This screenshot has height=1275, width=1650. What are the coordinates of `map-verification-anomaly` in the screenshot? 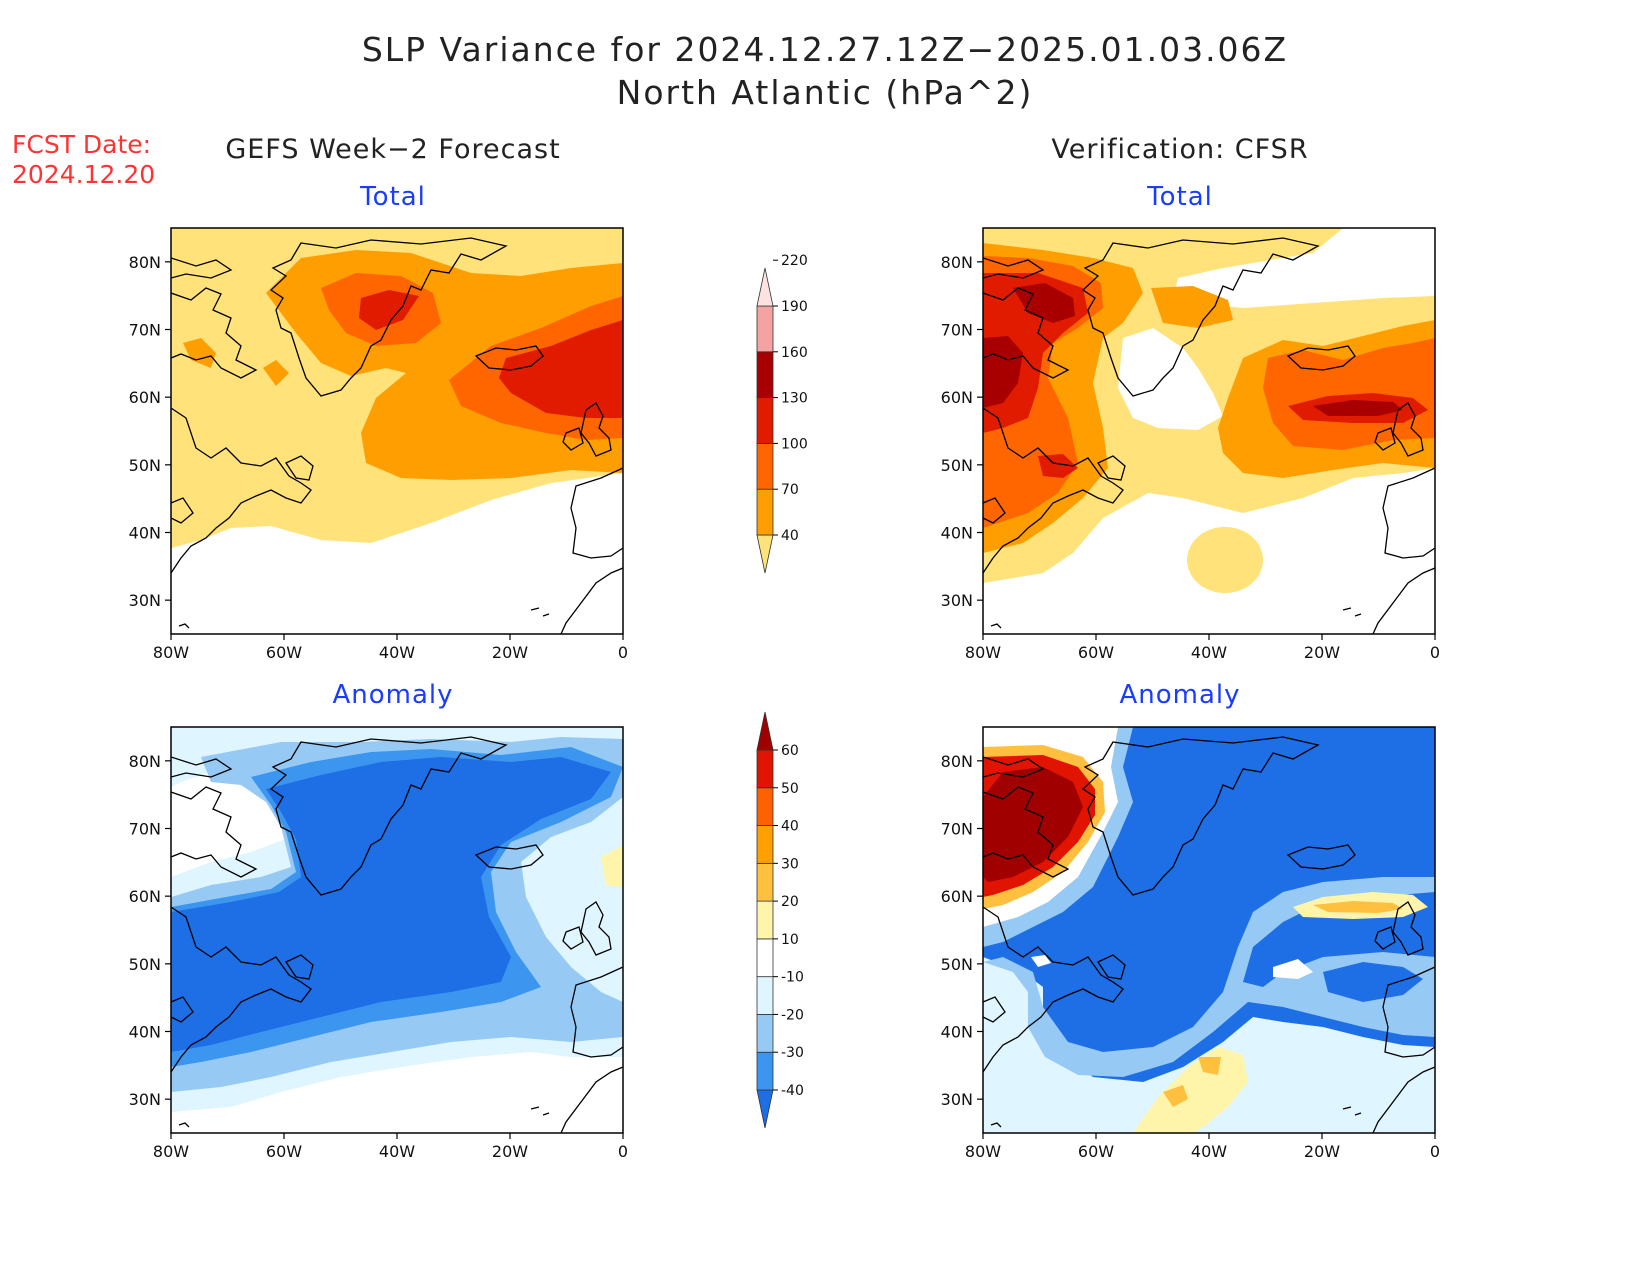 It's located at (1209, 930).